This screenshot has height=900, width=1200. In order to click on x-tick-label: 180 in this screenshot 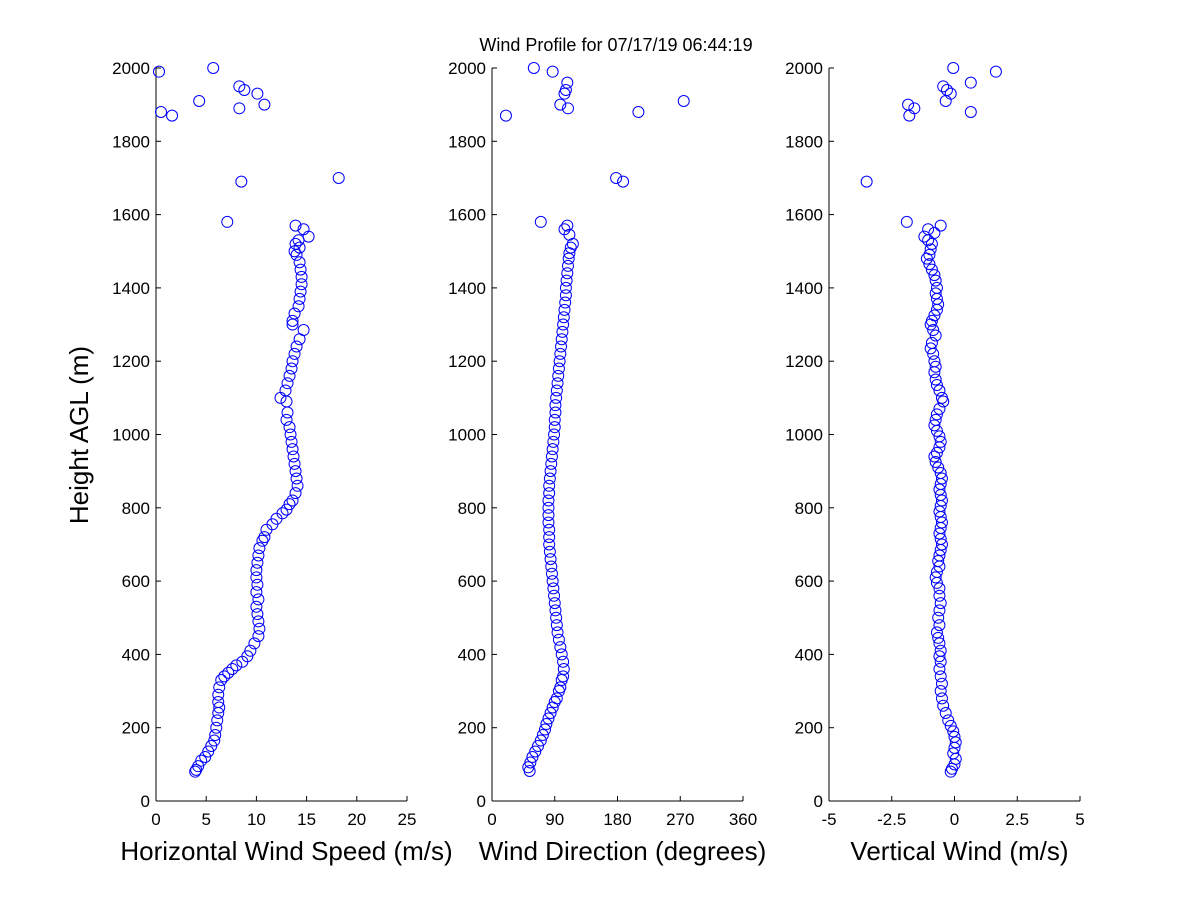, I will do `click(617, 819)`.